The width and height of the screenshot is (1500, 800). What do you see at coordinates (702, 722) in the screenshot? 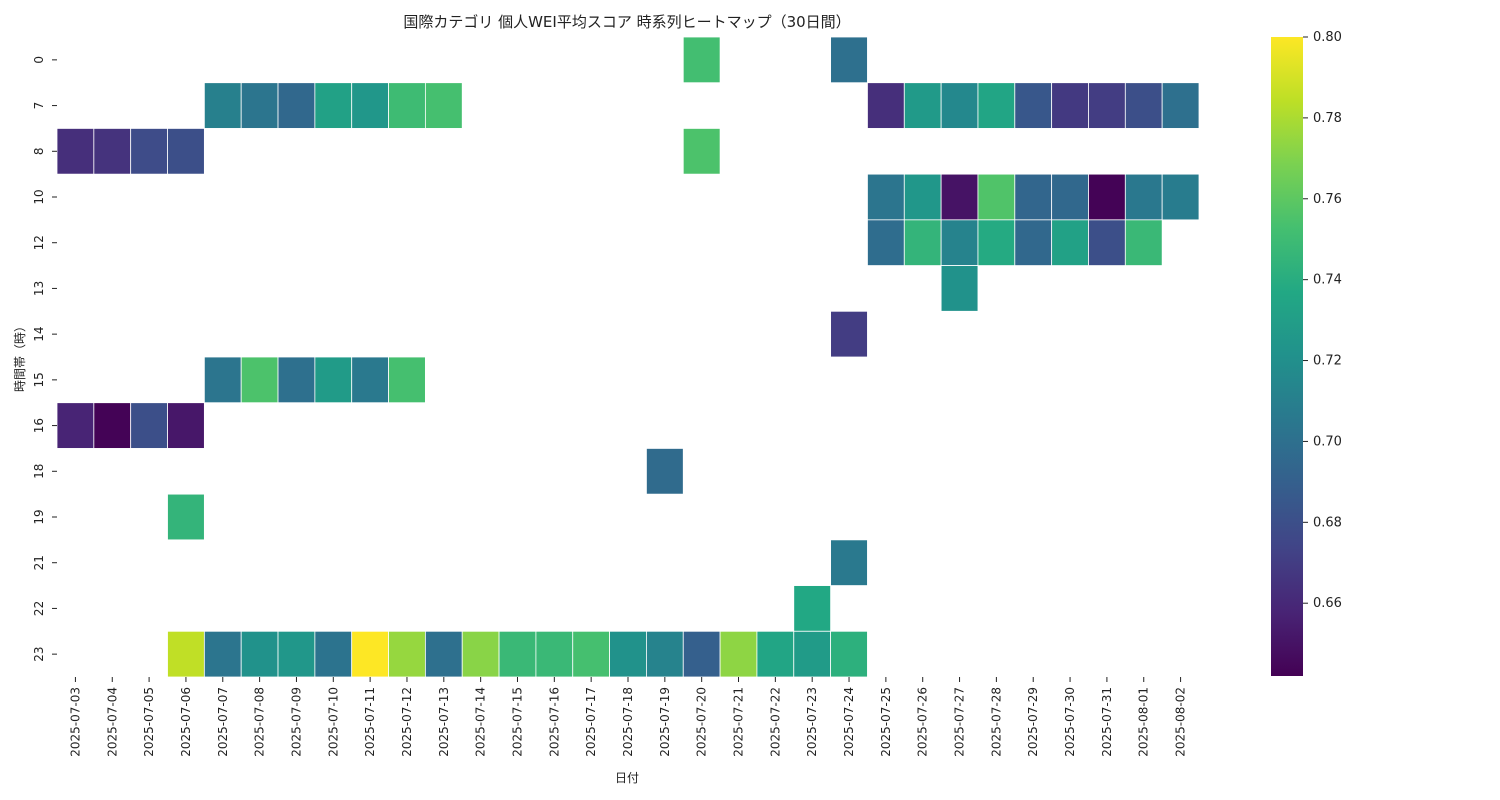
I see `x-tick-label: 2025-07-20` at bounding box center [702, 722].